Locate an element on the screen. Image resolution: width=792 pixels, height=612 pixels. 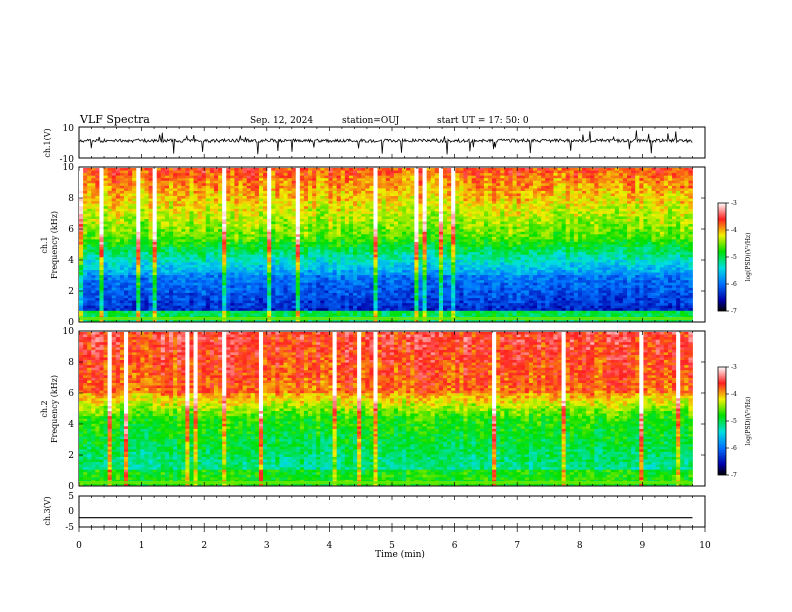
ch3-ytick-bottom: -5 is located at coordinates (69, 528).